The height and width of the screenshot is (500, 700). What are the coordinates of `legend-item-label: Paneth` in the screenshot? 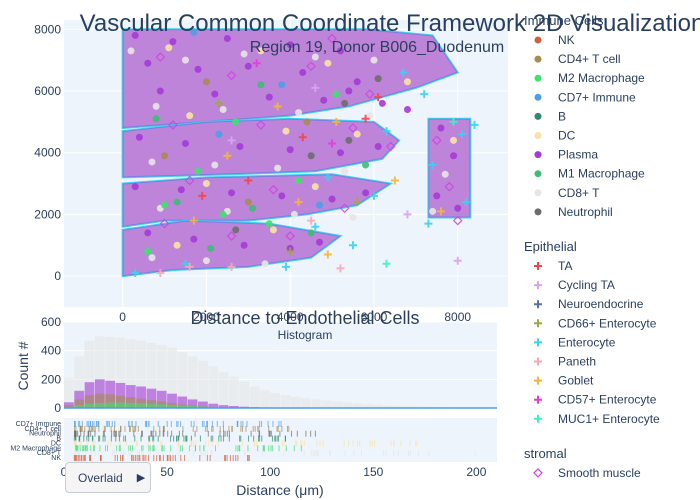 It's located at (577, 362).